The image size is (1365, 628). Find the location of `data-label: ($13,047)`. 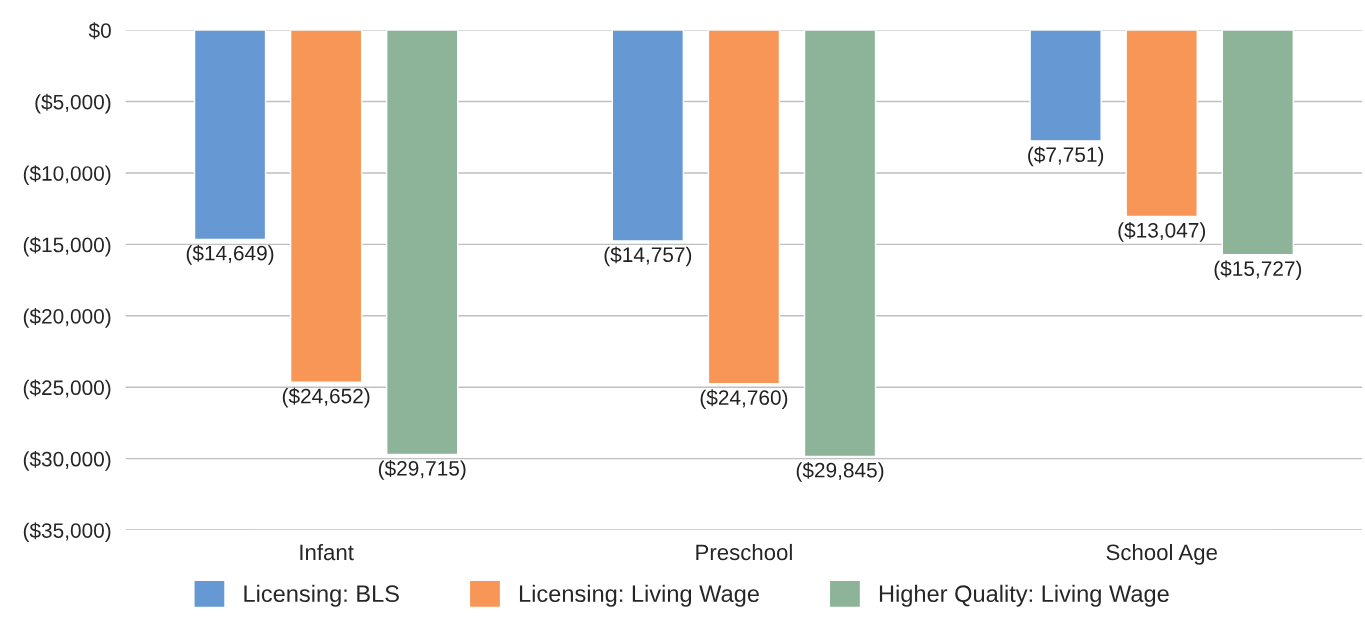

data-label: ($13,047) is located at coordinates (1162, 232).